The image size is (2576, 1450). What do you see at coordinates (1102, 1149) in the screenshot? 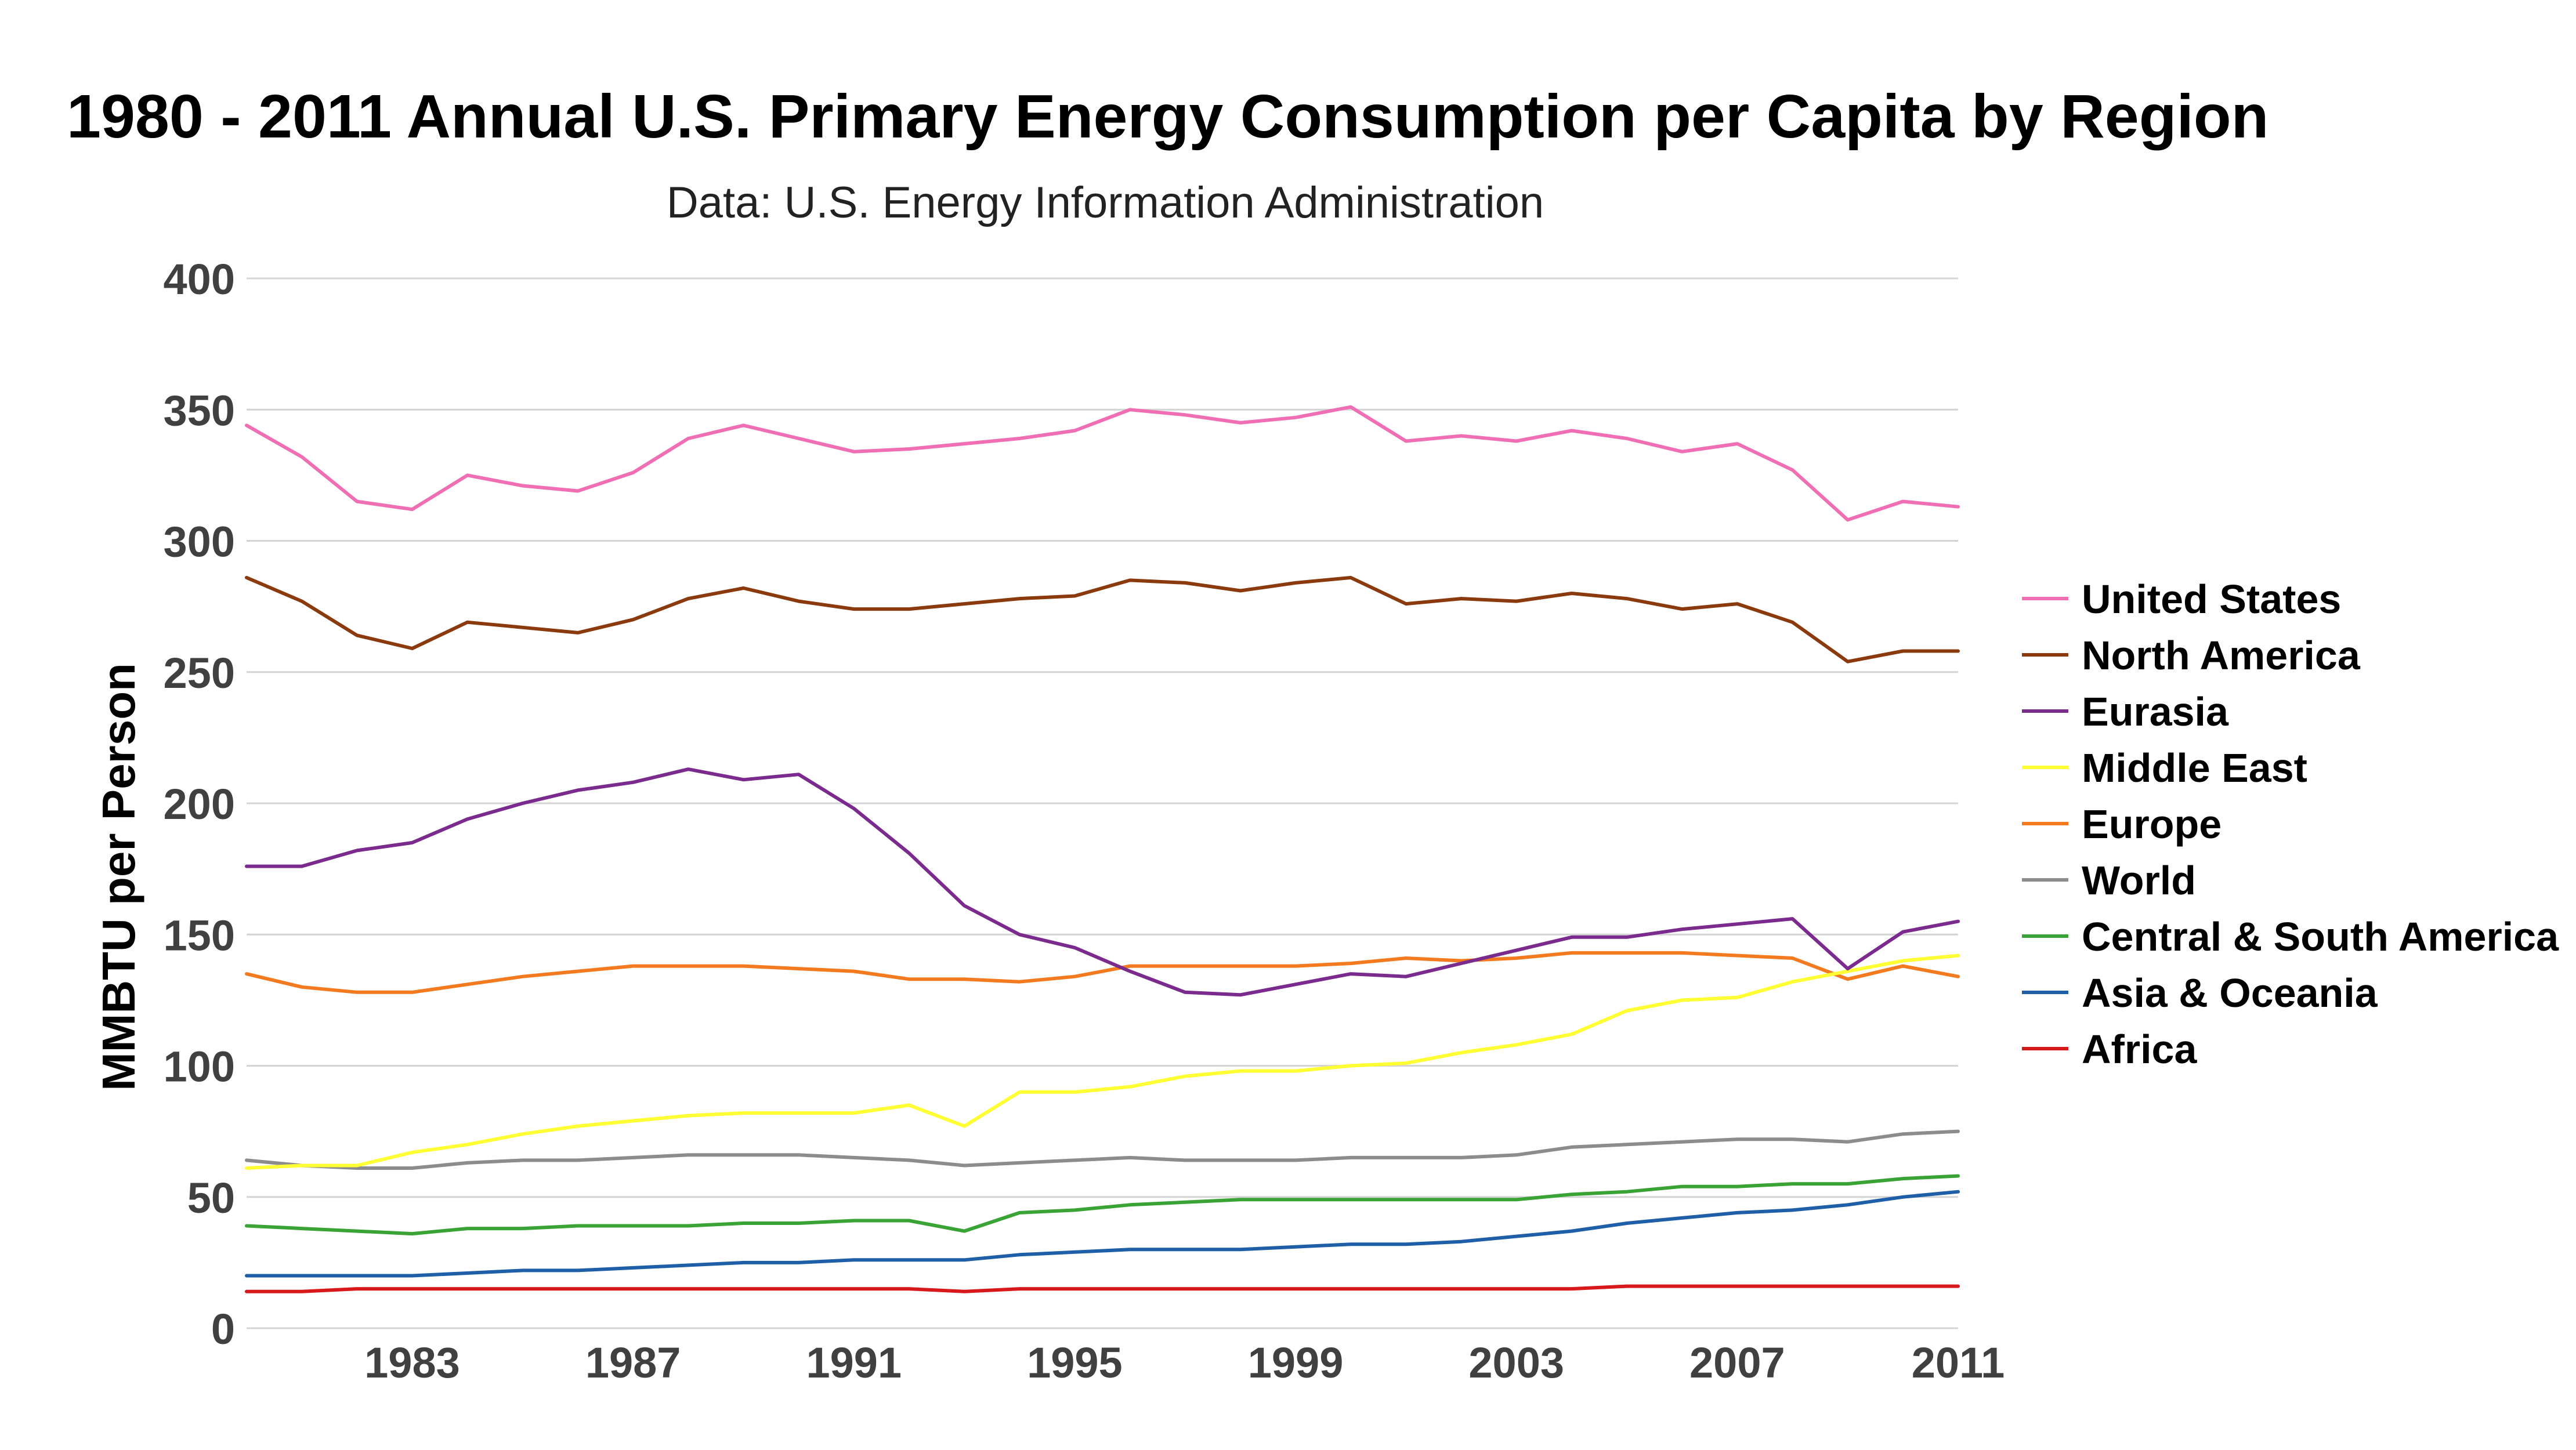
I see `series-line-world` at bounding box center [1102, 1149].